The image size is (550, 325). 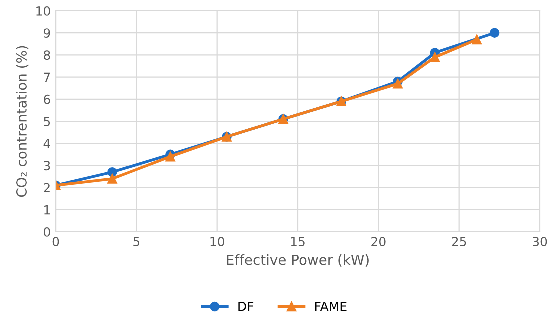 What do you see at coordinates (47, 33) in the screenshot?
I see `y-tick-label: 9` at bounding box center [47, 33].